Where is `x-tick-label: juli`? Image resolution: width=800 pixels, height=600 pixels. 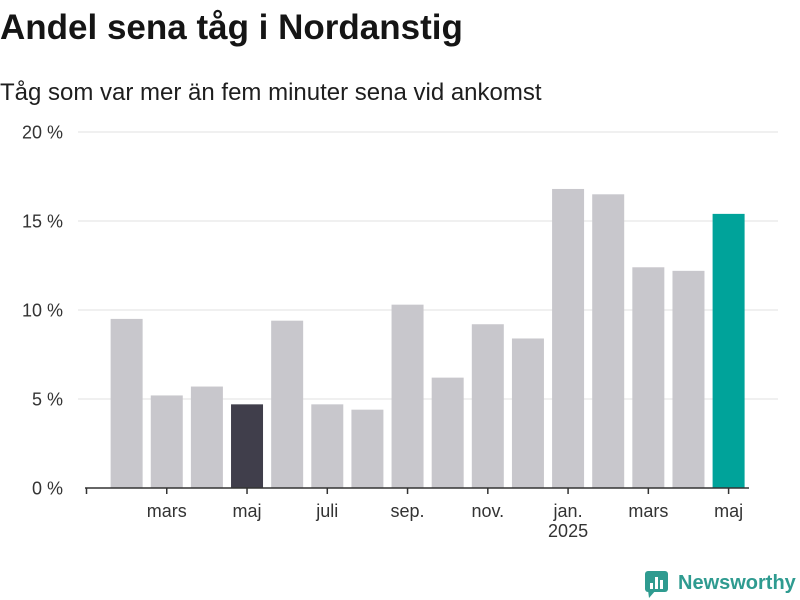
x-tick-label: juli is located at coordinates (326, 511).